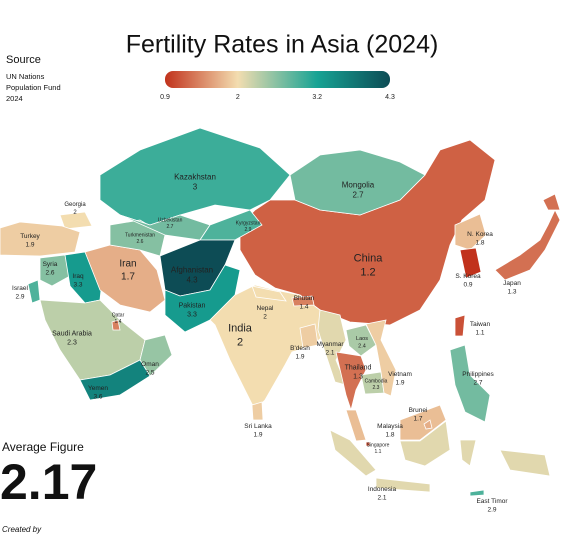 The height and width of the screenshot is (535, 565). Describe the element at coordinates (362, 346) in the screenshot. I see `country-value: 2.4` at that location.